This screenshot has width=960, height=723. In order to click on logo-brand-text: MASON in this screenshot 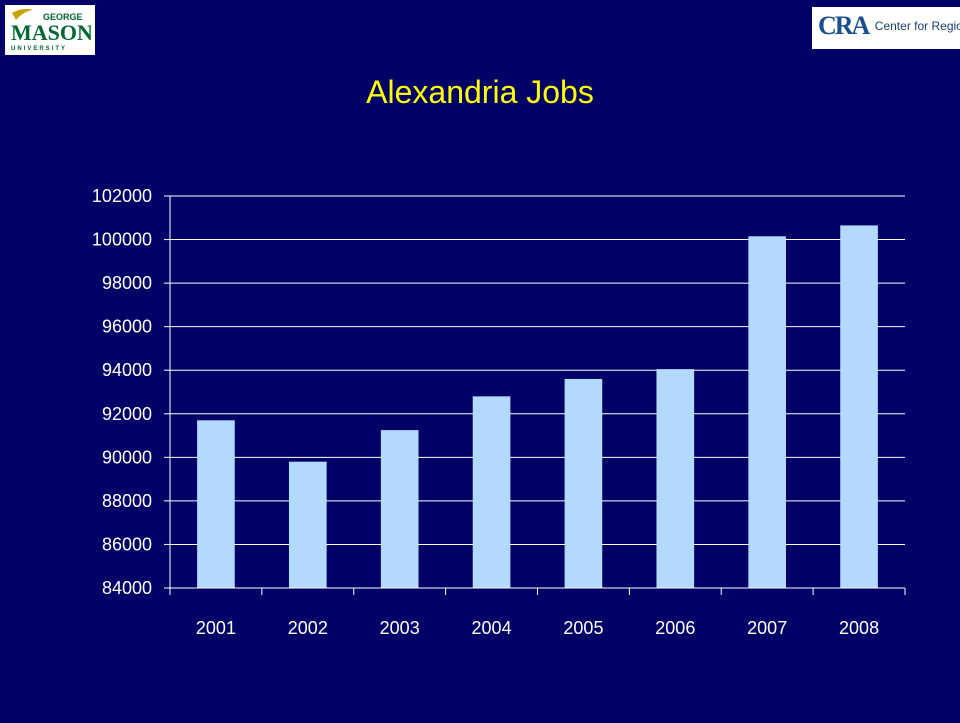, I will do `click(51, 32)`.